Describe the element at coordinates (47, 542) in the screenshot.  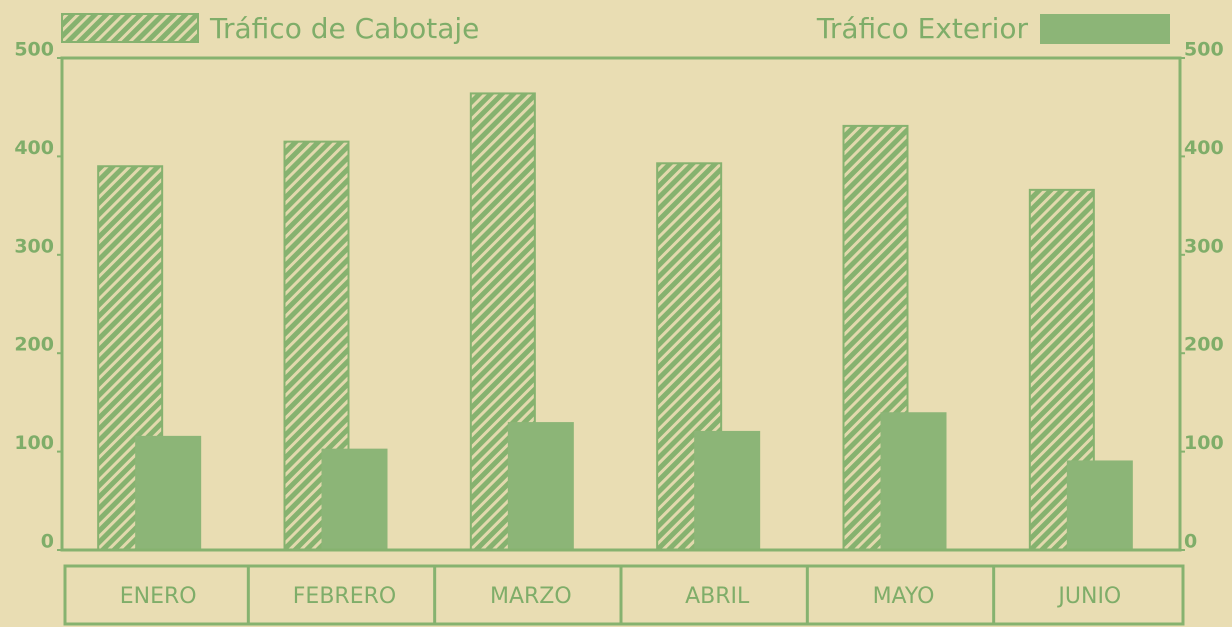
I see `y-tick-label: 0` at that location.